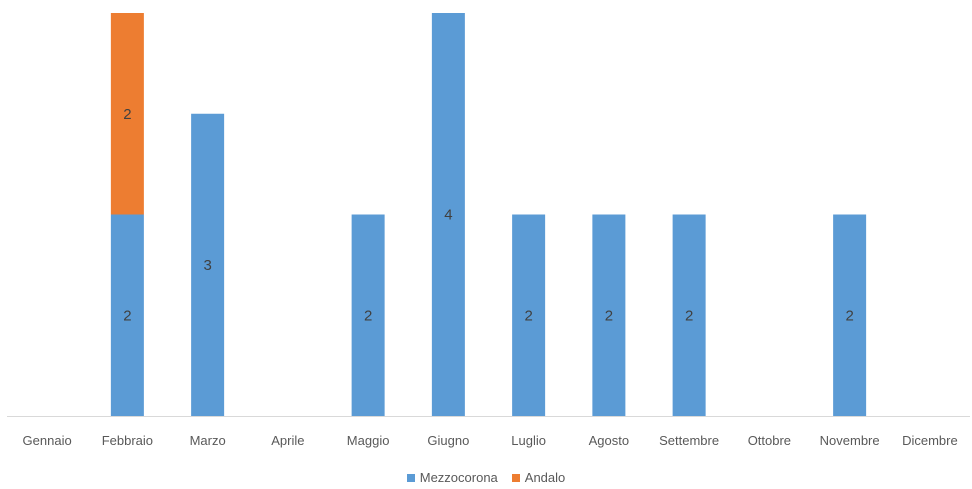 This screenshot has width=972, height=489. I want to click on bar-mezzocorona-maggio, so click(368, 315).